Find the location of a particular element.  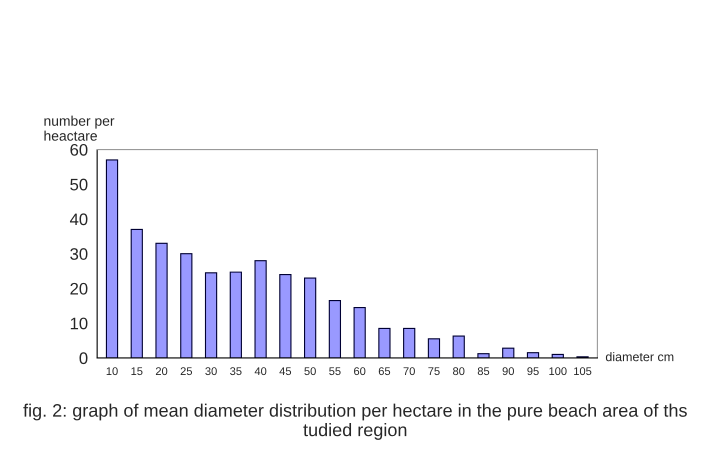

x-tick-label: 55 is located at coordinates (335, 371).